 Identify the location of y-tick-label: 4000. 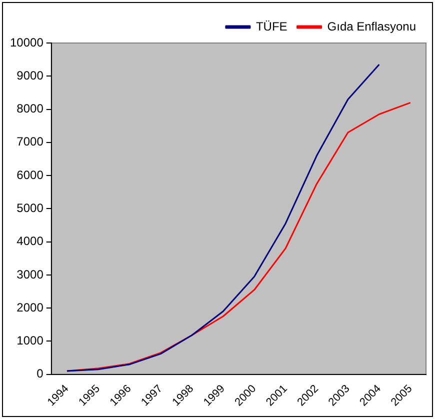
(30, 241).